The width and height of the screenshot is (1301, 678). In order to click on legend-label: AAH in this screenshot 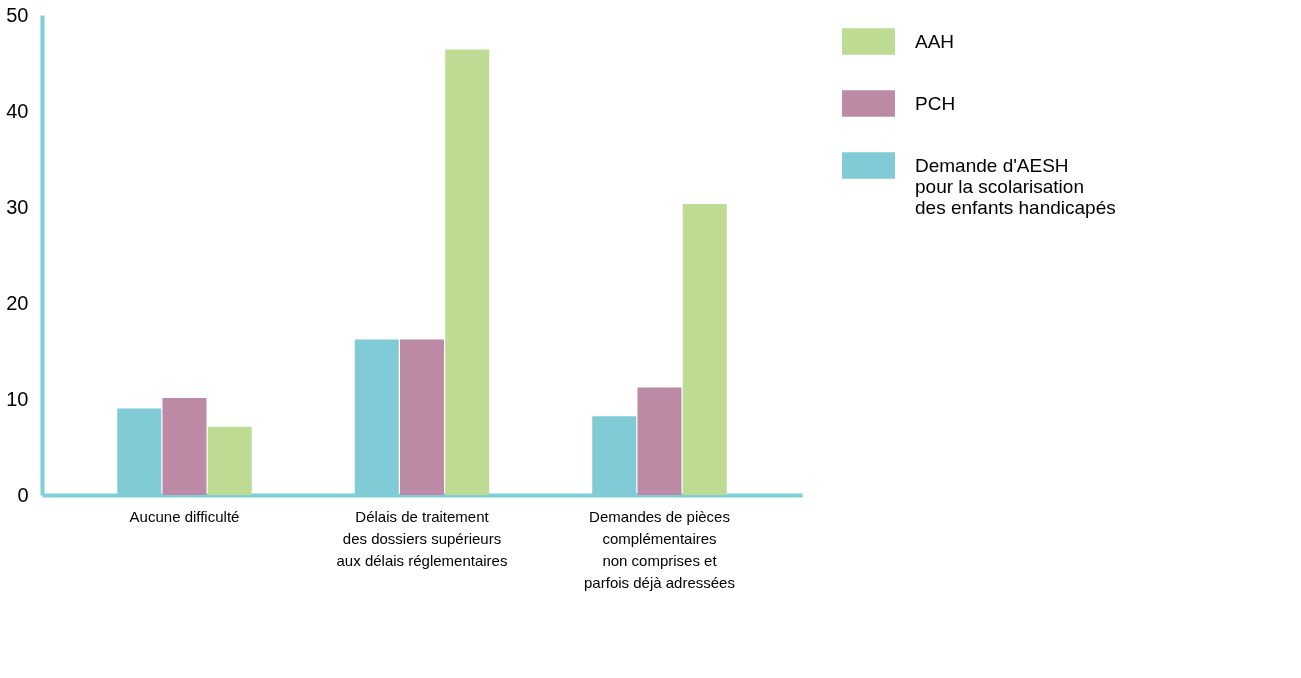, I will do `click(935, 41)`.